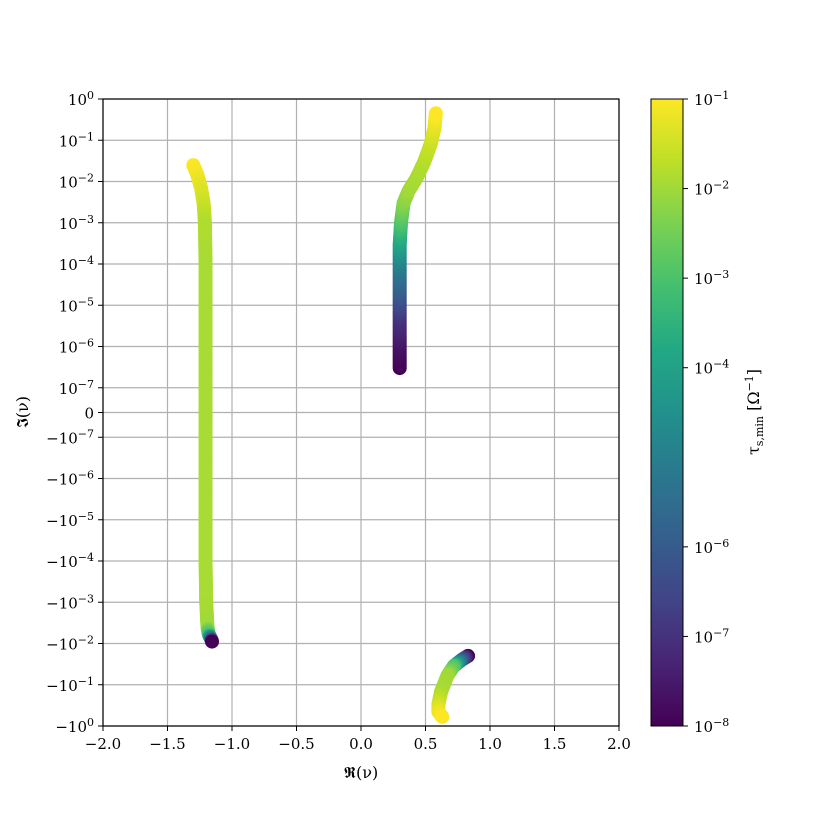 The image size is (830, 830). What do you see at coordinates (76, 388) in the screenshot?
I see `y-tick-label: 10⁻⁷` at bounding box center [76, 388].